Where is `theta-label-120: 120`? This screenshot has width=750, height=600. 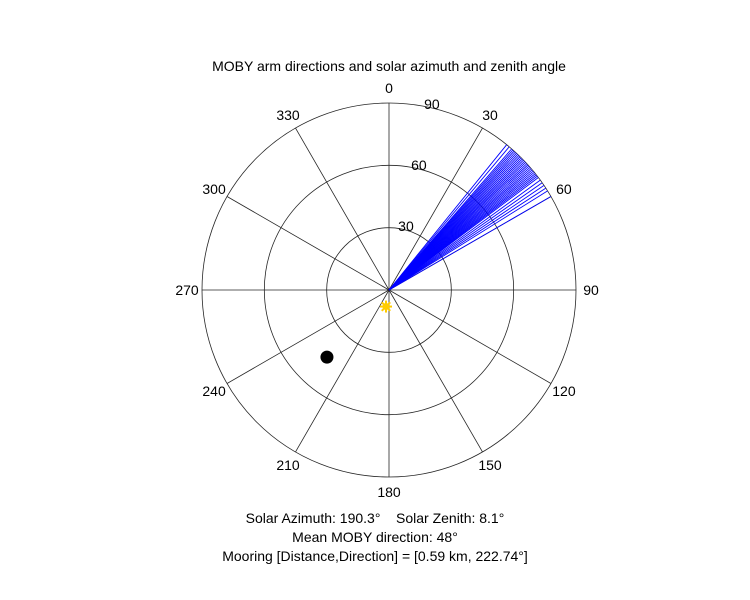
theta-label-120: 120 is located at coordinates (564, 391).